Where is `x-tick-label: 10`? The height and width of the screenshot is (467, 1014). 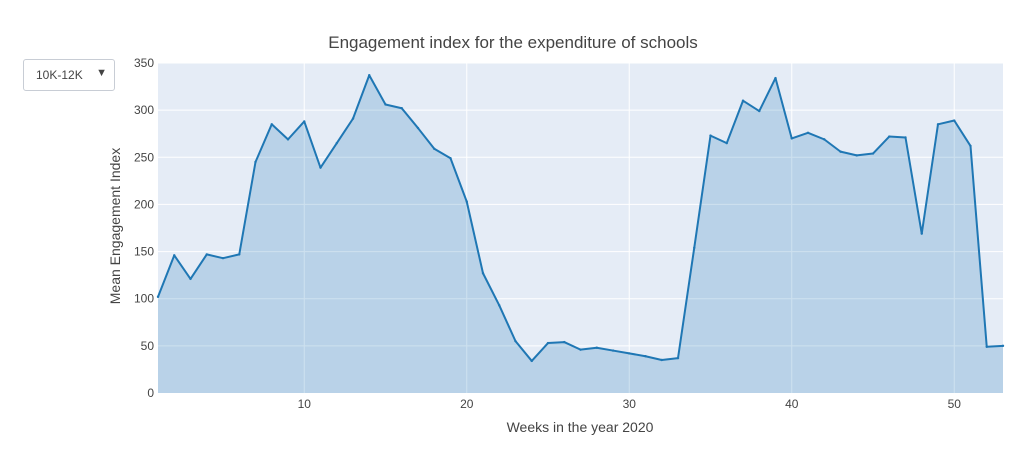
x-tick-label: 10 is located at coordinates (305, 404).